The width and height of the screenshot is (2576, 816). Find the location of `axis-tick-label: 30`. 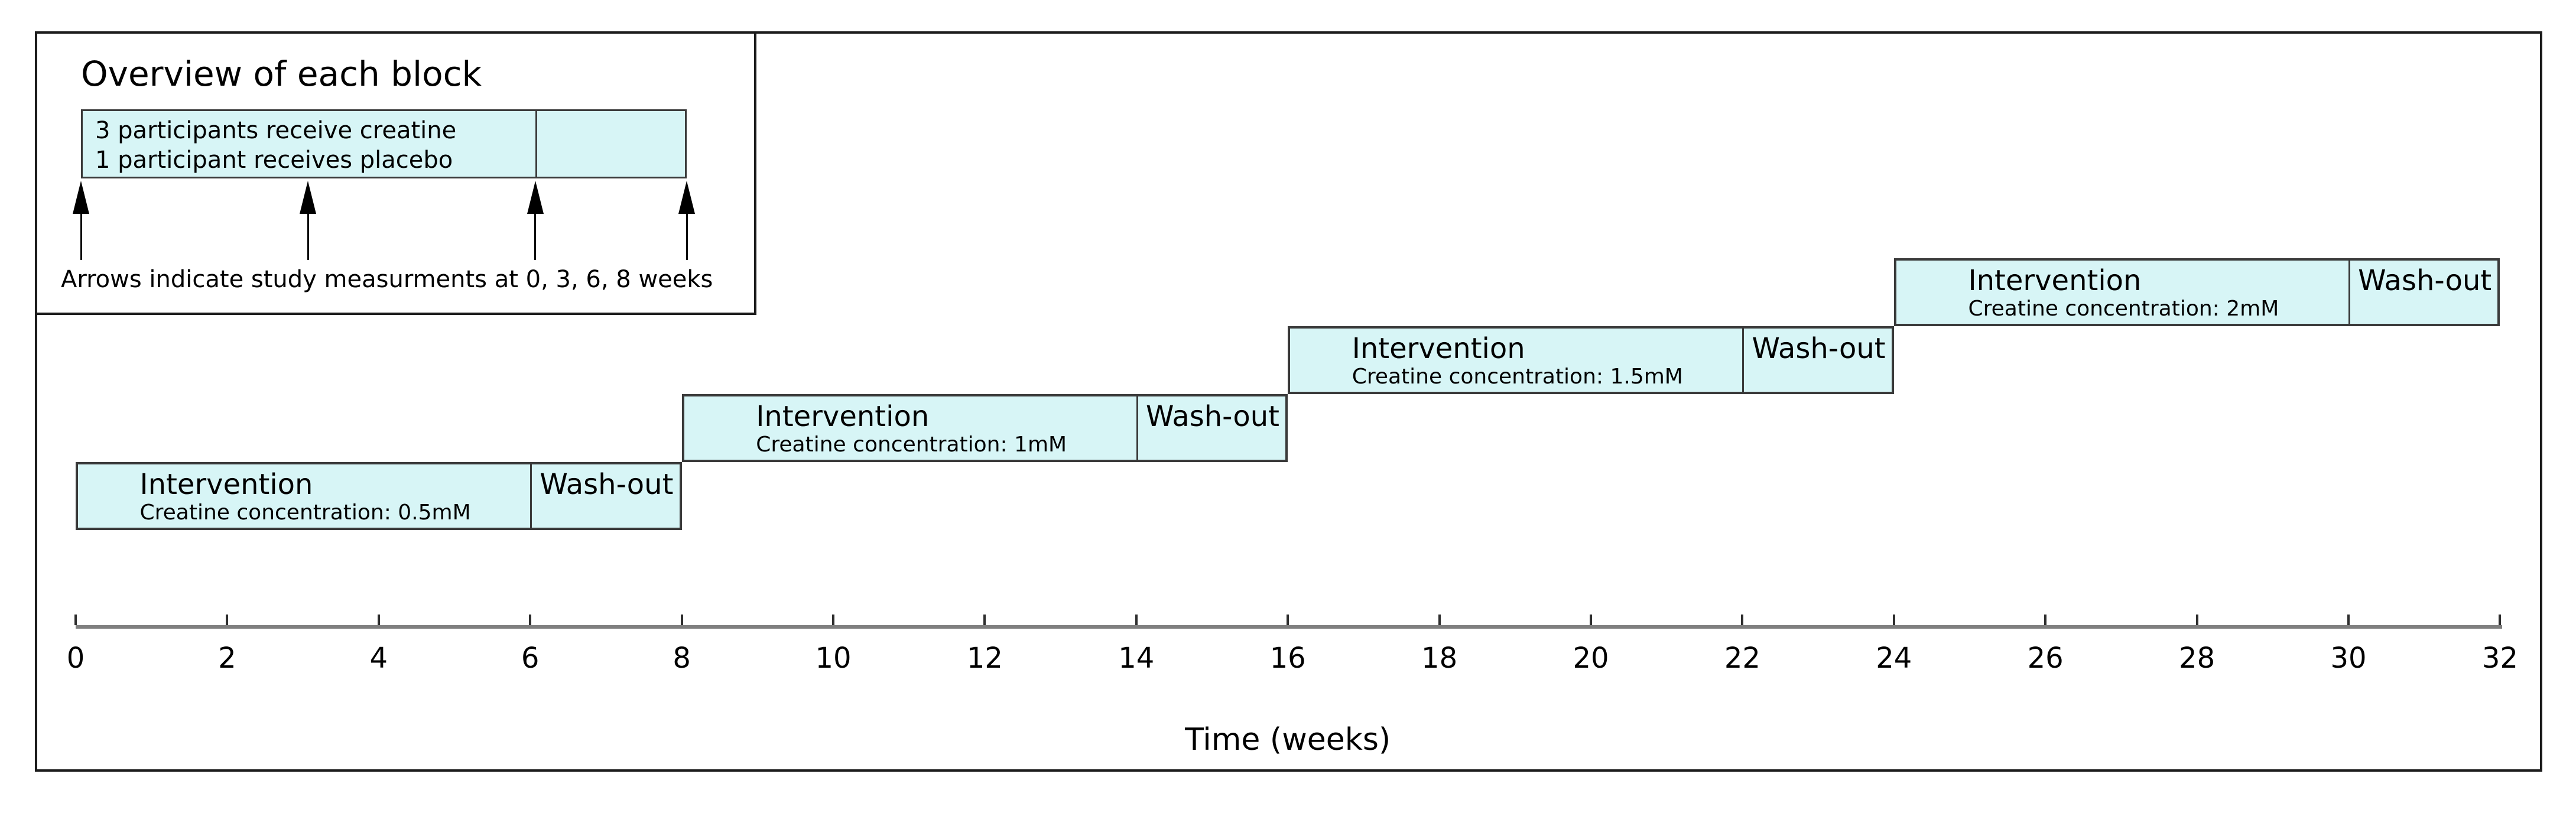

axis-tick-label: 30 is located at coordinates (2348, 658).